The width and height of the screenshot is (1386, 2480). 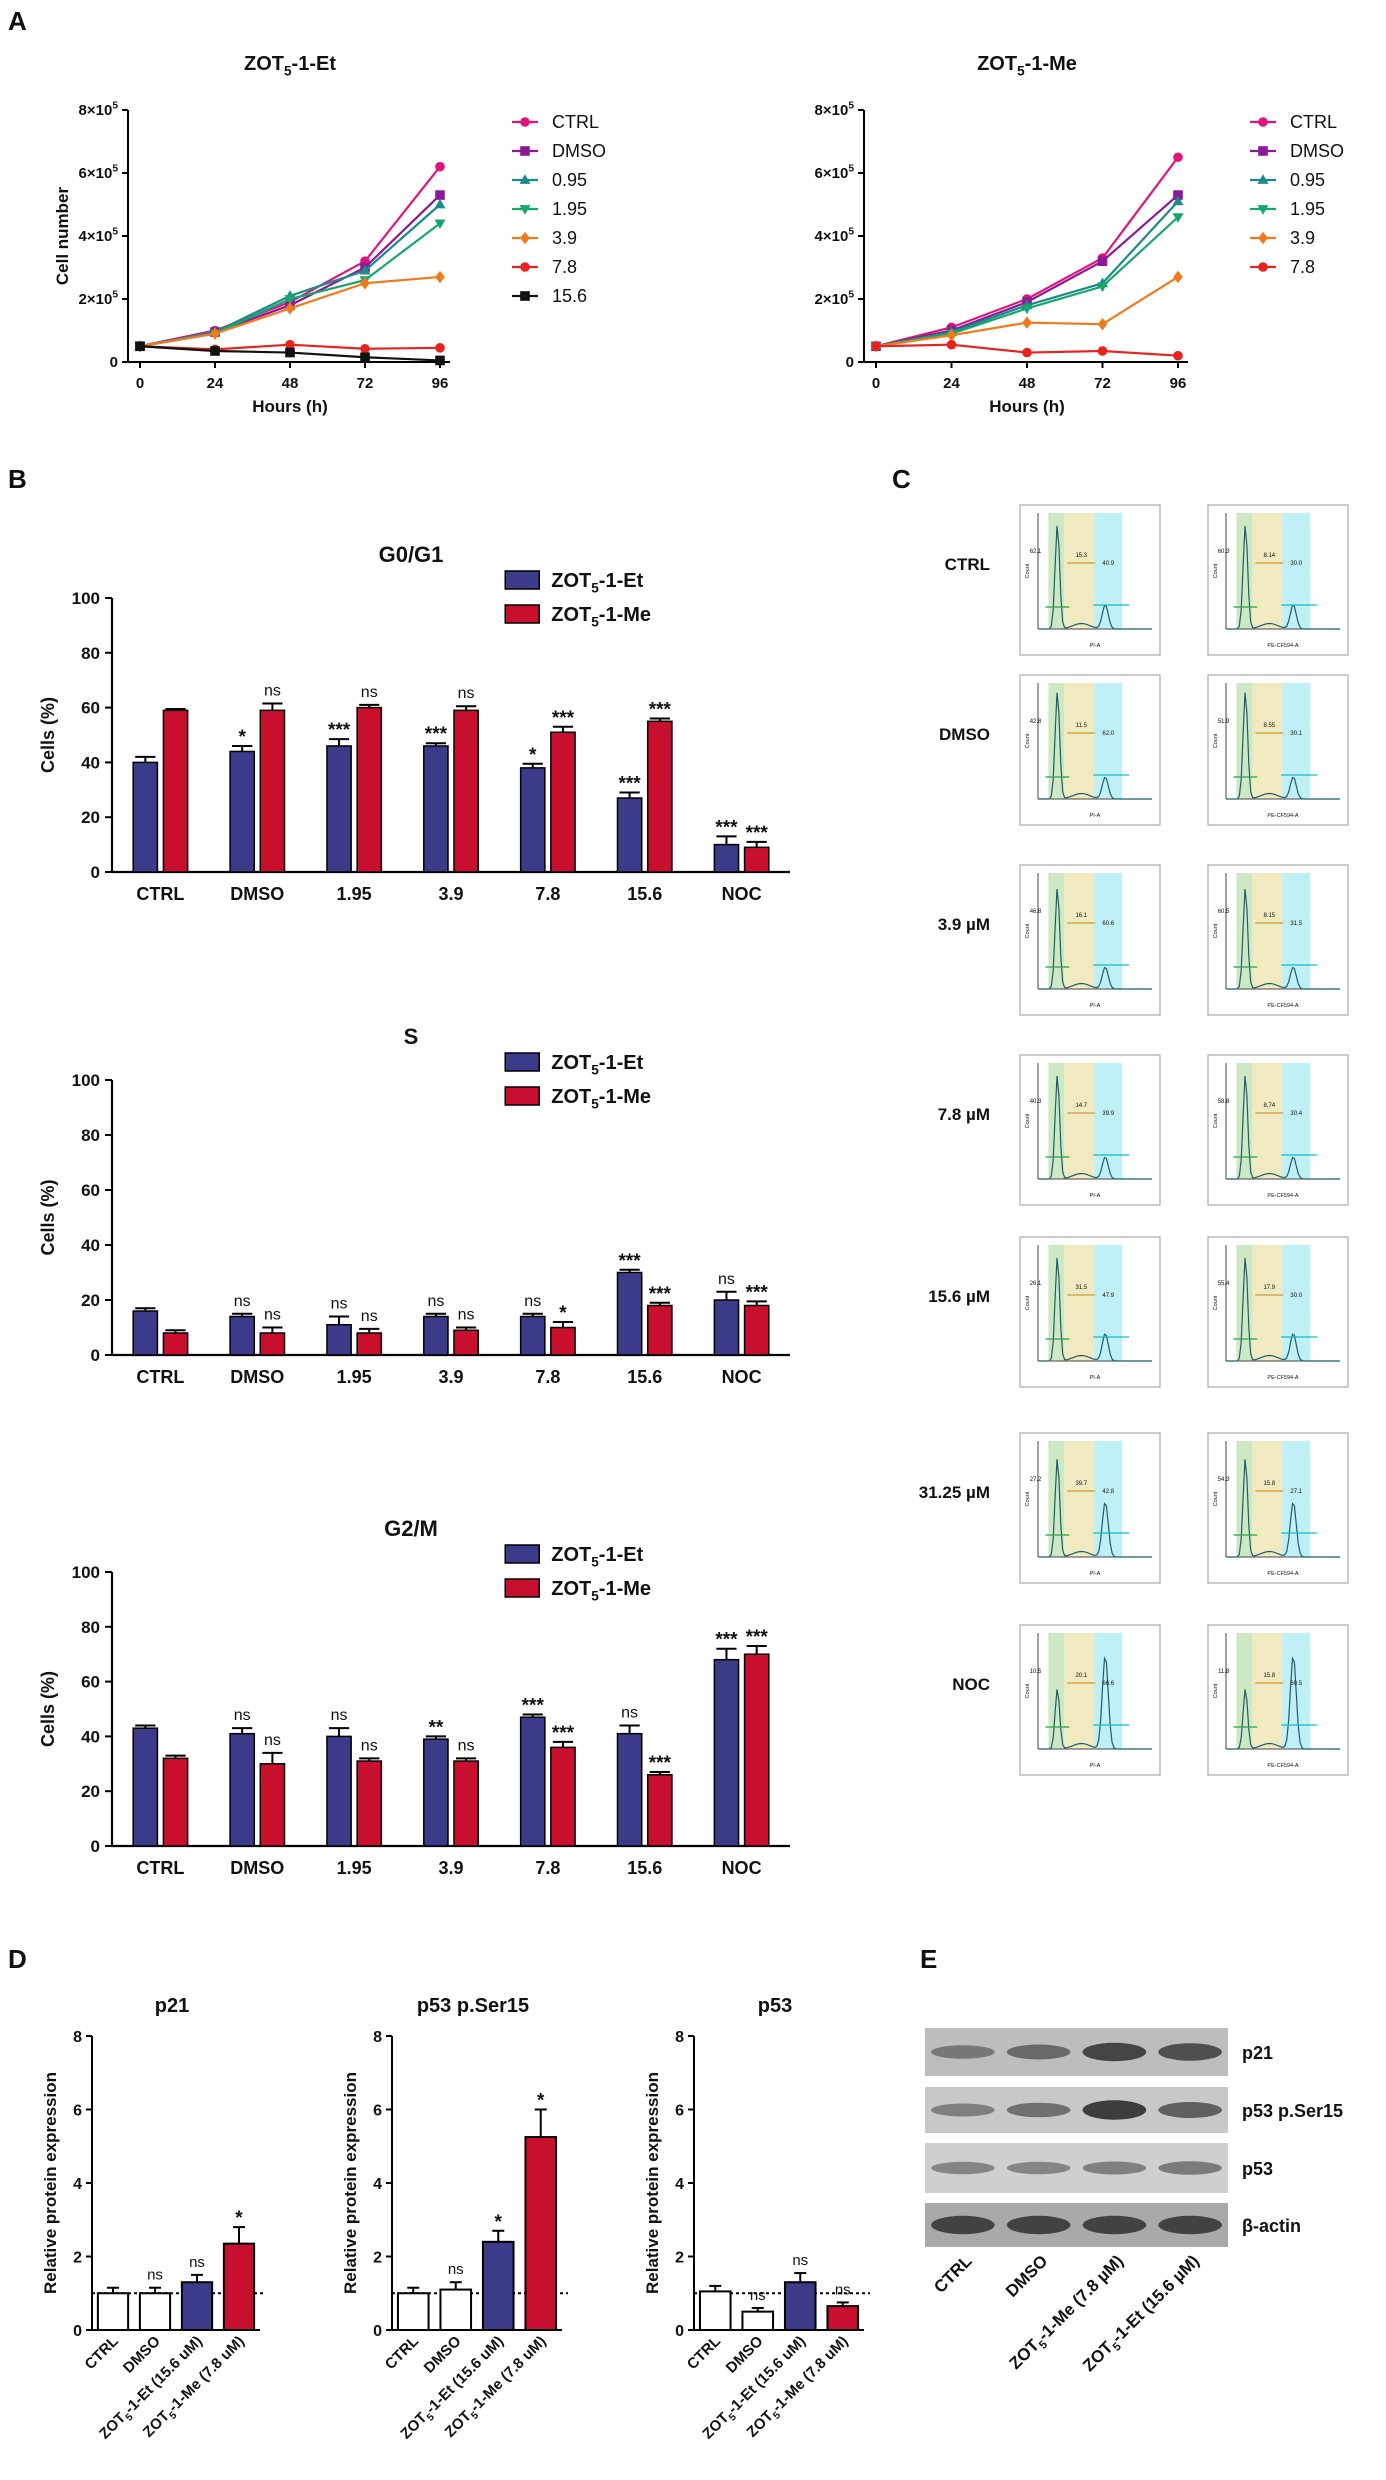 What do you see at coordinates (951, 383) in the screenshot?
I see `x-tick-label: 24` at bounding box center [951, 383].